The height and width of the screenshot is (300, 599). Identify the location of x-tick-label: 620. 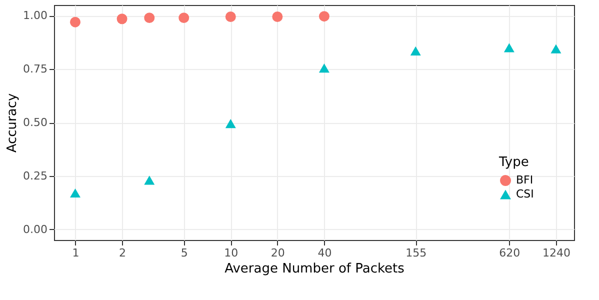
(509, 253).